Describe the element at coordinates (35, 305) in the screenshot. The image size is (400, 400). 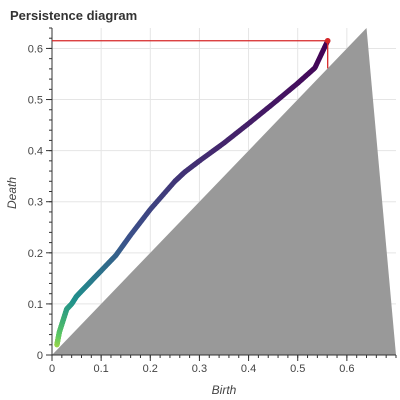
I see `y-tick-label-1: 0.1` at that location.